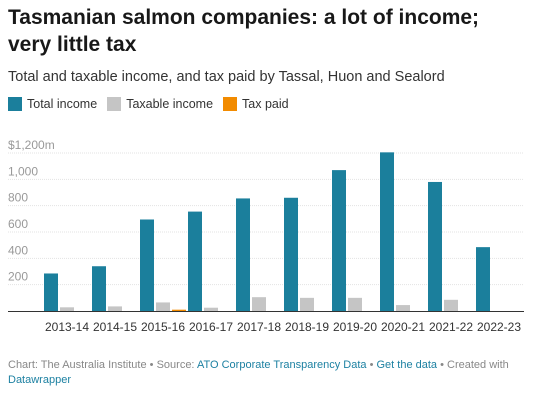 This screenshot has height=400, width=538. I want to click on y-tick-label: 800, so click(18, 198).